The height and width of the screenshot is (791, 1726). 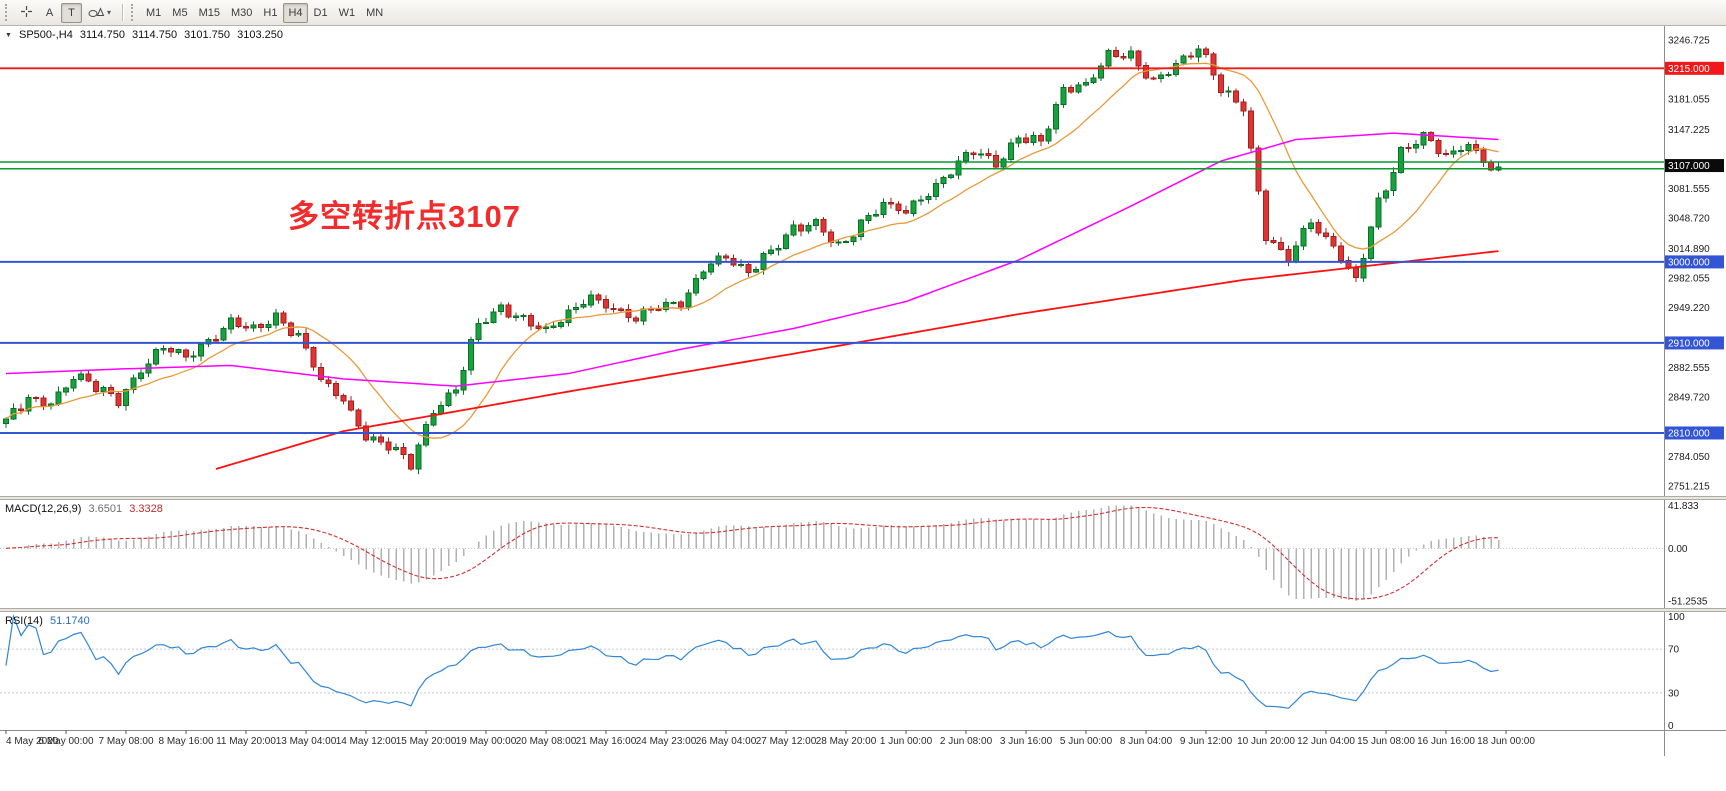 What do you see at coordinates (1689, 166) in the screenshot?
I see `current-price-tag-label: 3107.000` at bounding box center [1689, 166].